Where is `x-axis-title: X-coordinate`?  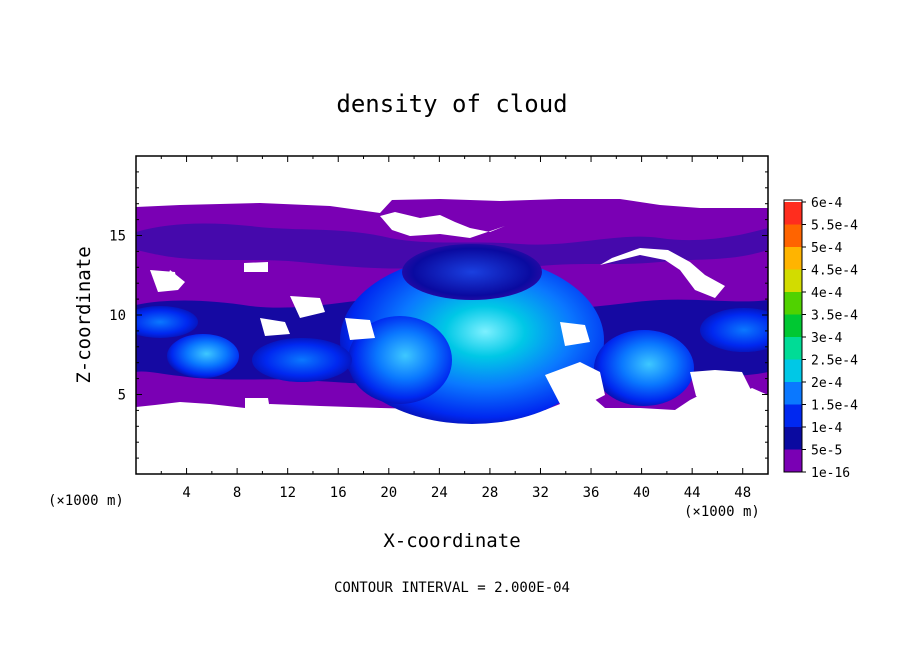
x-axis-title: X-coordinate is located at coordinates (451, 541).